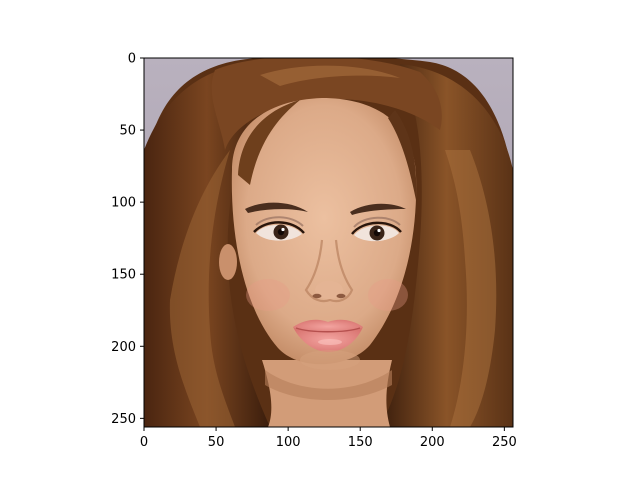 The image size is (640, 480). What do you see at coordinates (202, 288) in the screenshot?
I see `hair-highlight-left` at bounding box center [202, 288].